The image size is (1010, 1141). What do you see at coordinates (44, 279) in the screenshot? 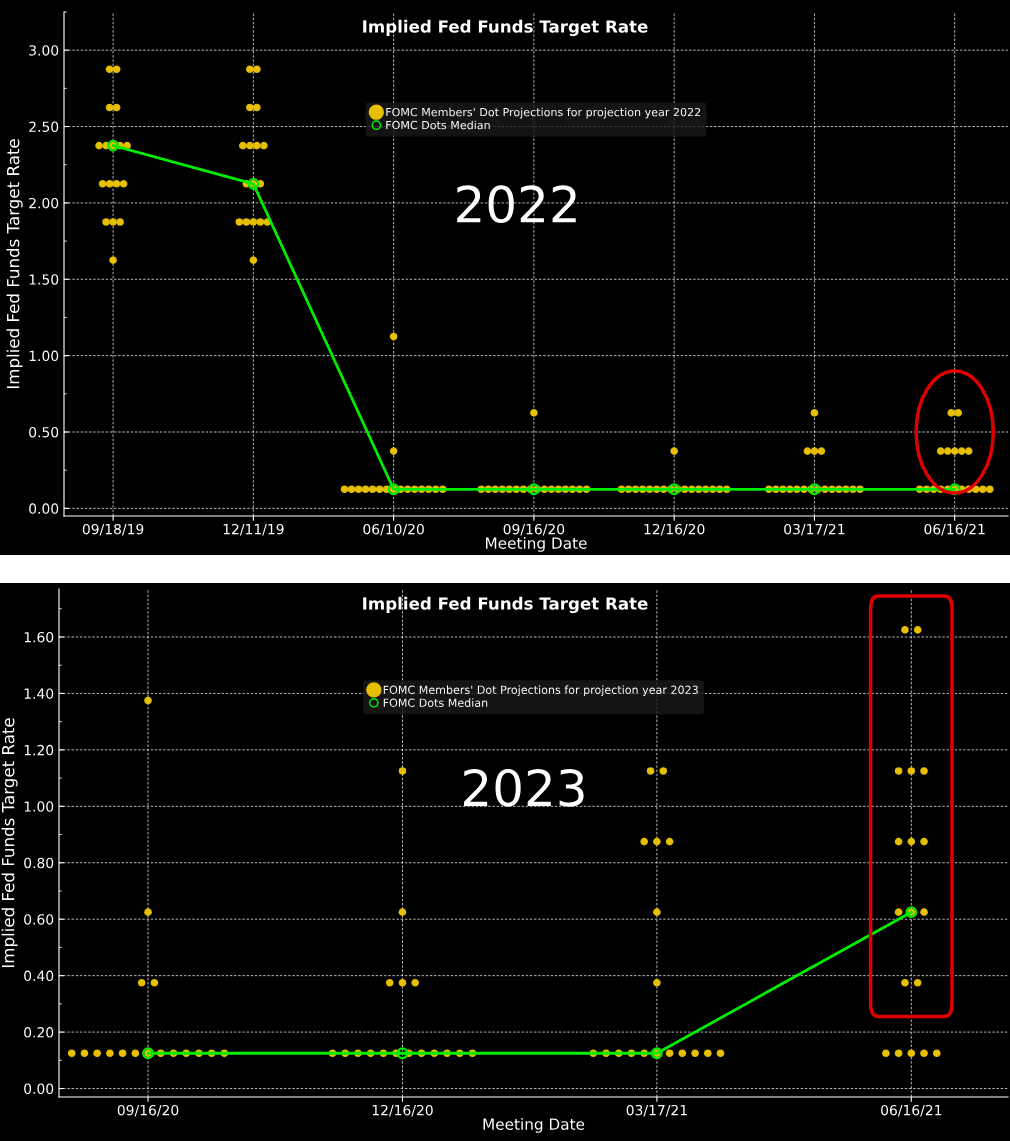
I see `y-tick-label: 1.50` at bounding box center [44, 279].